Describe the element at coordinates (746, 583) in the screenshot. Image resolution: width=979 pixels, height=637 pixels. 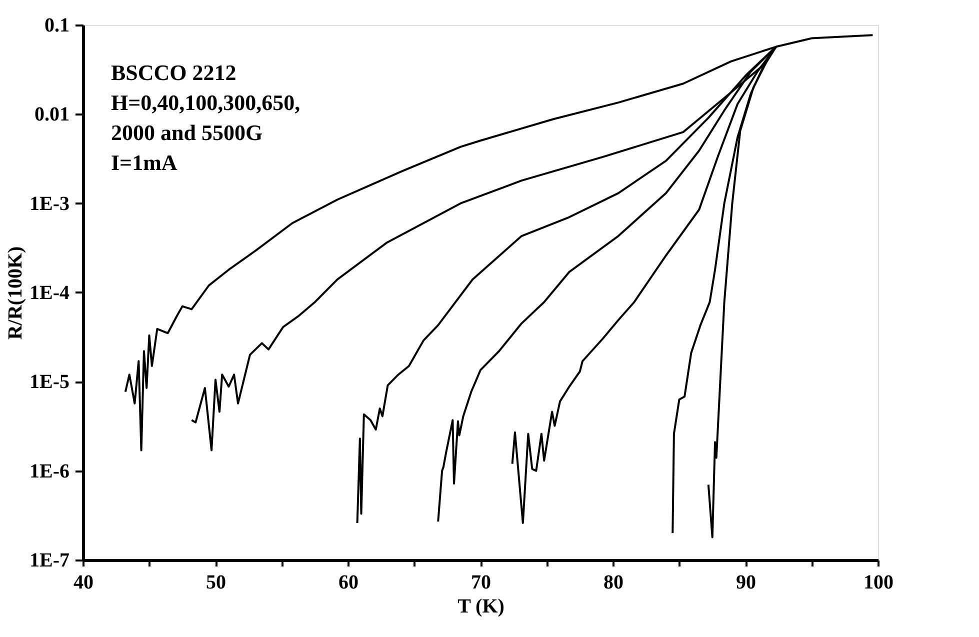
I see `x-tick-label: 90` at that location.